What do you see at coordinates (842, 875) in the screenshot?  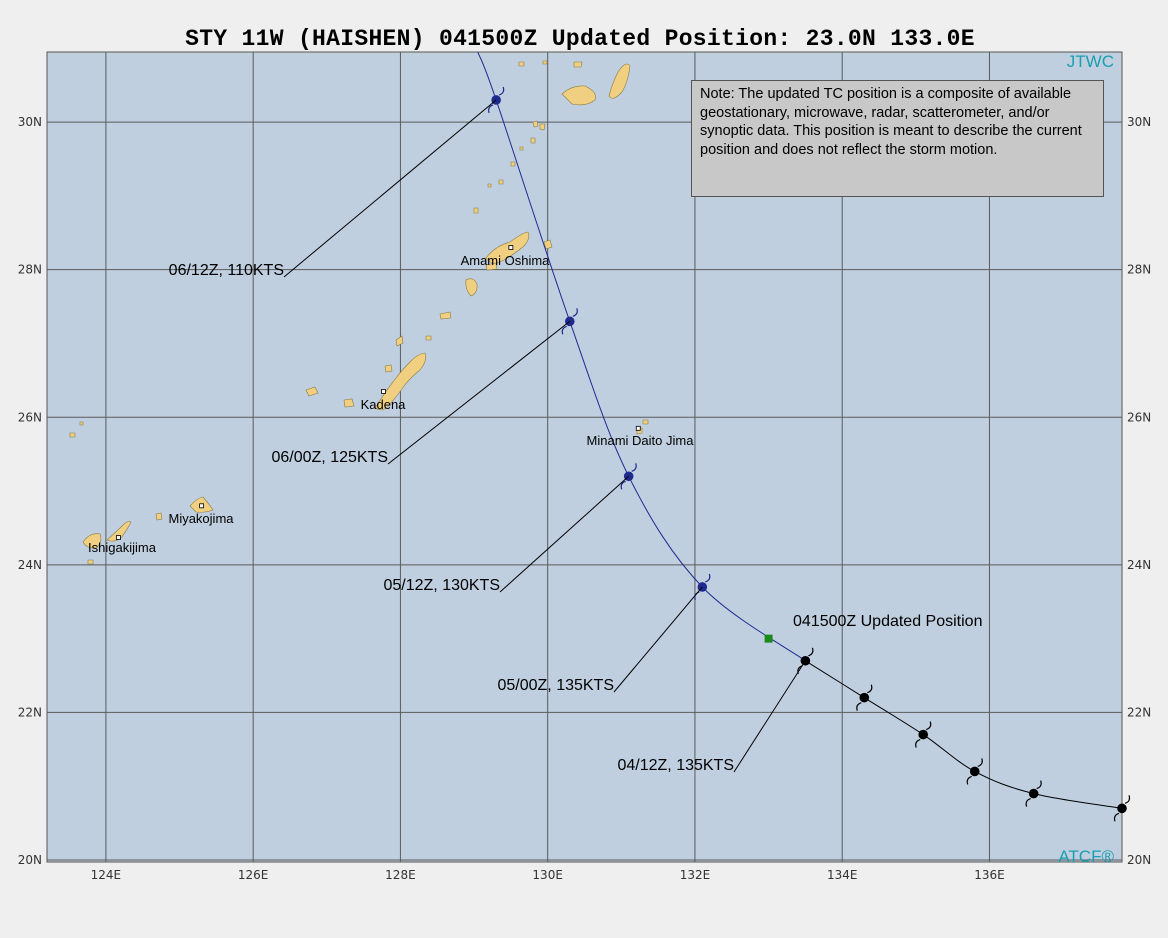 I see `lon-tick-label: 134E` at bounding box center [842, 875].